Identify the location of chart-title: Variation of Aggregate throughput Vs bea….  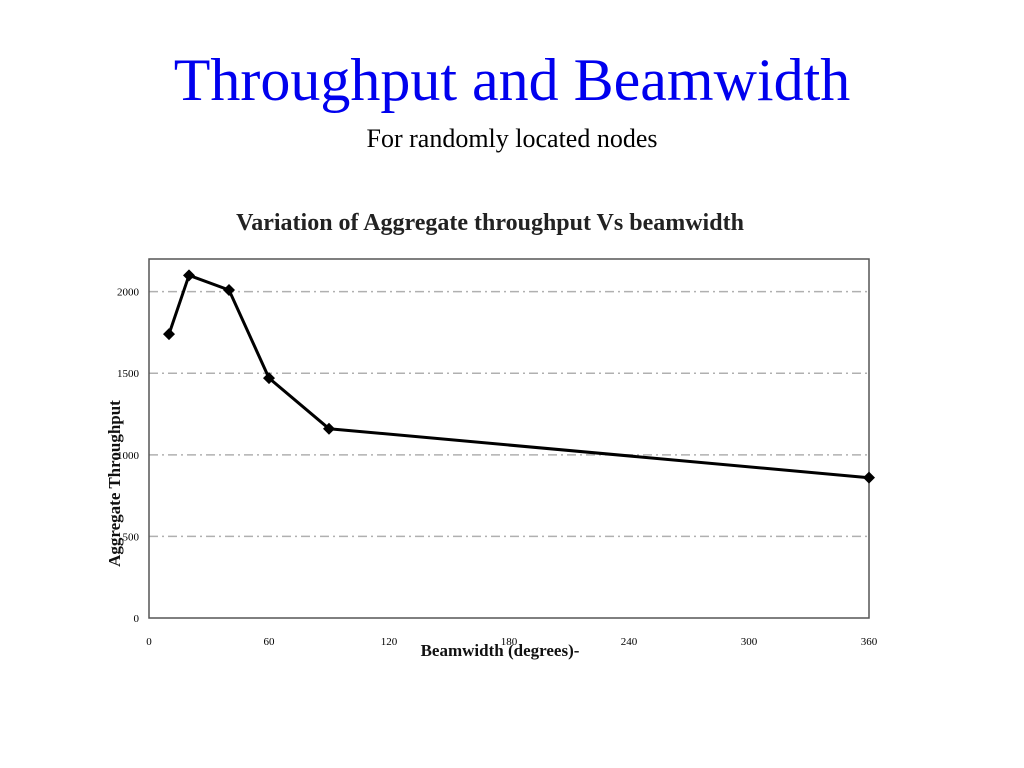
(490, 223).